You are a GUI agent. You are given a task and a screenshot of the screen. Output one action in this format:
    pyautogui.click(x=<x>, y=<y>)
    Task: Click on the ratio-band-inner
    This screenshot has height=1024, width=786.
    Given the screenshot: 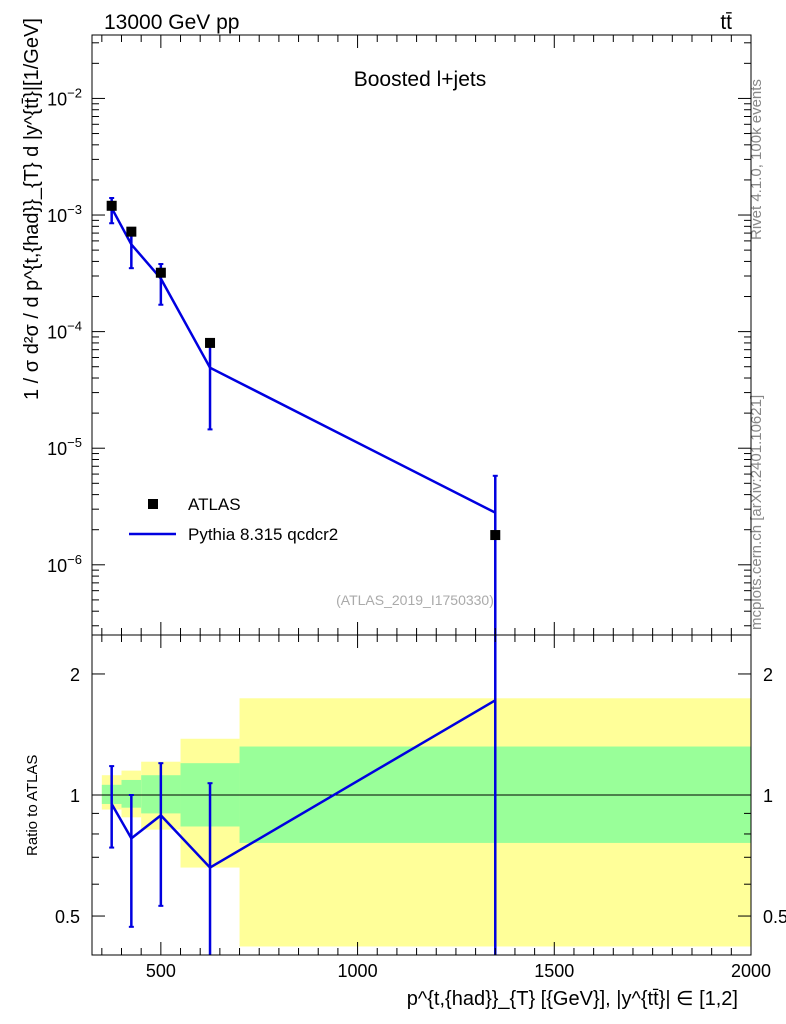 What is the action you would take?
    pyautogui.click(x=131, y=793)
    